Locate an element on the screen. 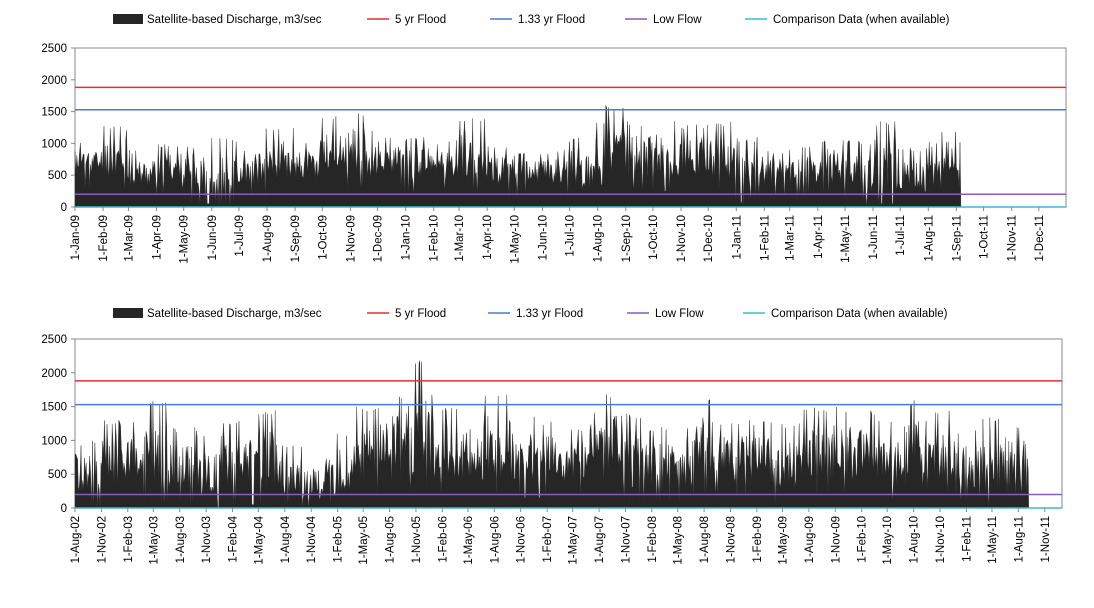 This screenshot has height=608, width=1094. x-tick-label: 1-Dec-10 is located at coordinates (709, 238).